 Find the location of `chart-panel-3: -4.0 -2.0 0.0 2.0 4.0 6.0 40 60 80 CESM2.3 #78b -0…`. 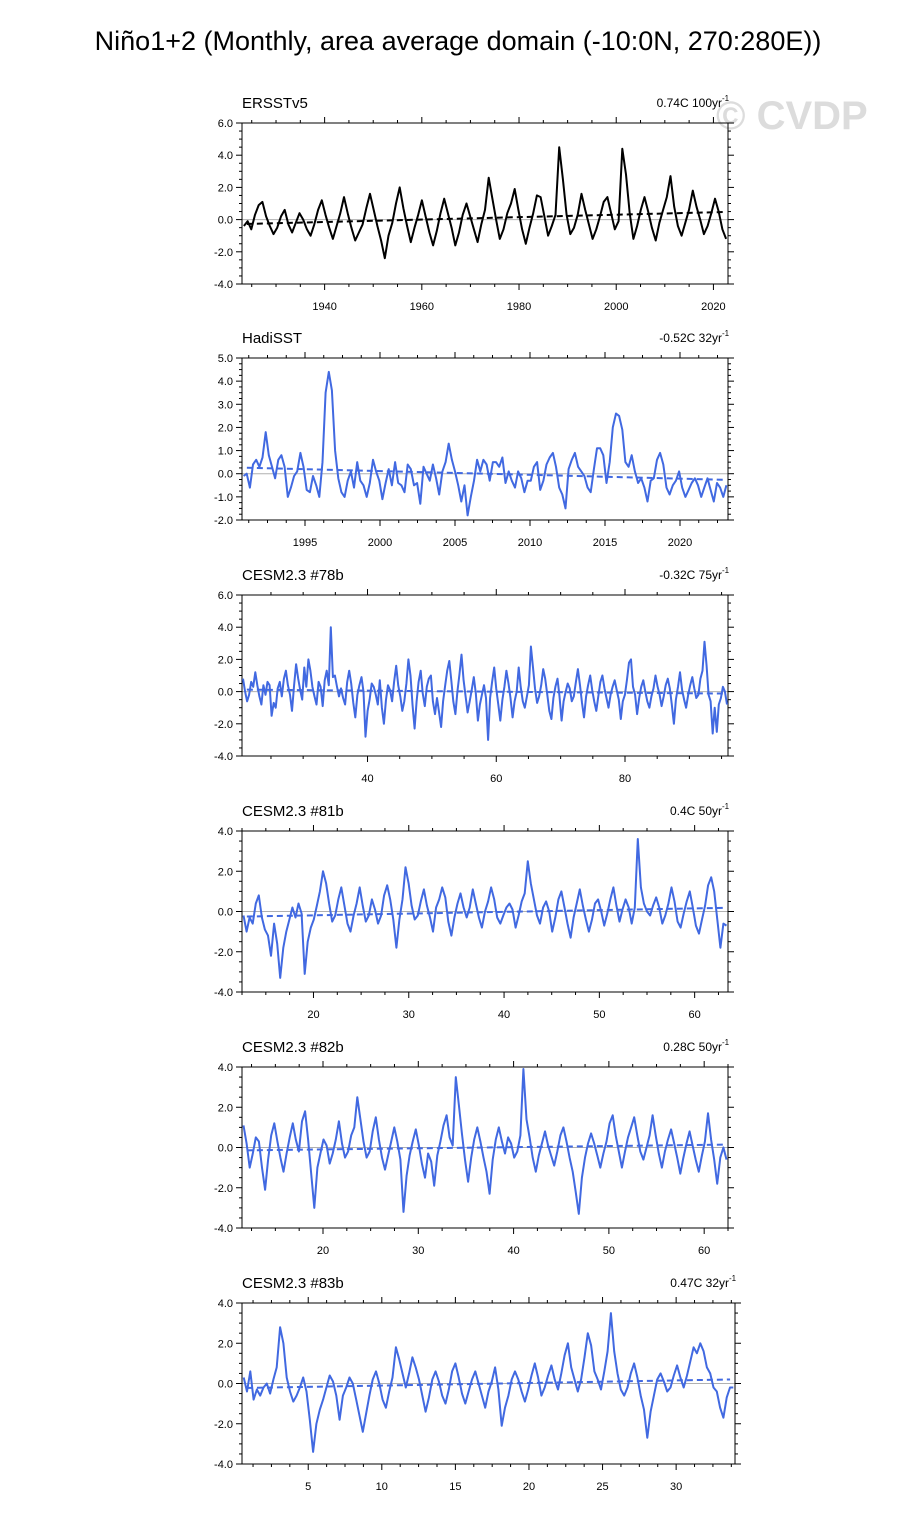

chart-panel-3: -4.0 -2.0 0.0 2.0 4.0 6.0 40 60 80 CESM2.3 #78b -0… is located at coordinates (474, 675).